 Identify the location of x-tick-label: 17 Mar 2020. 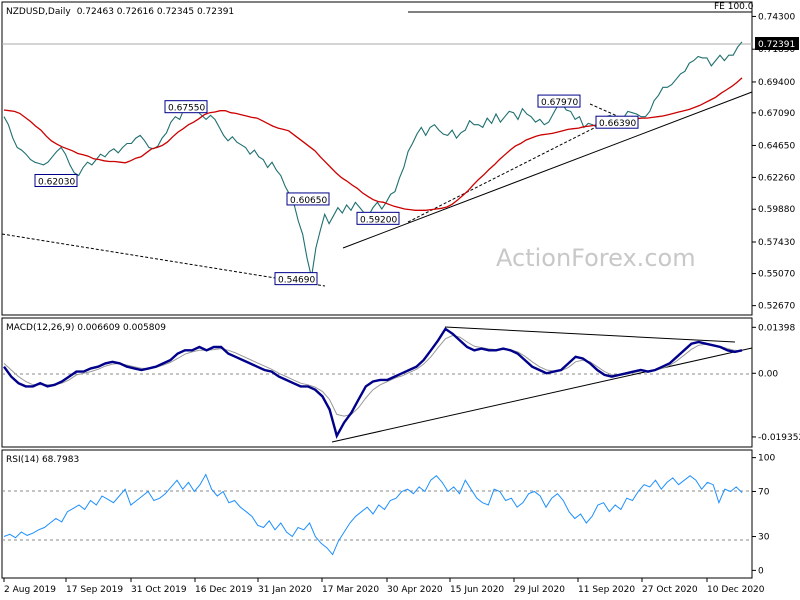
(350, 590).